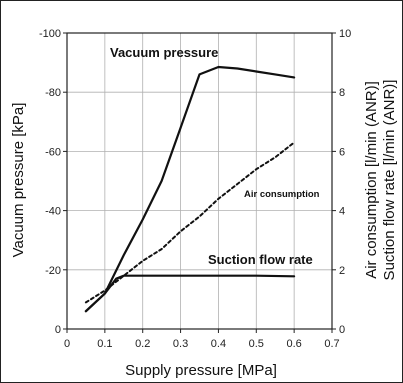 The image size is (403, 383). Describe the element at coordinates (342, 93) in the screenshot. I see `y-right-tick-label: 8` at that location.